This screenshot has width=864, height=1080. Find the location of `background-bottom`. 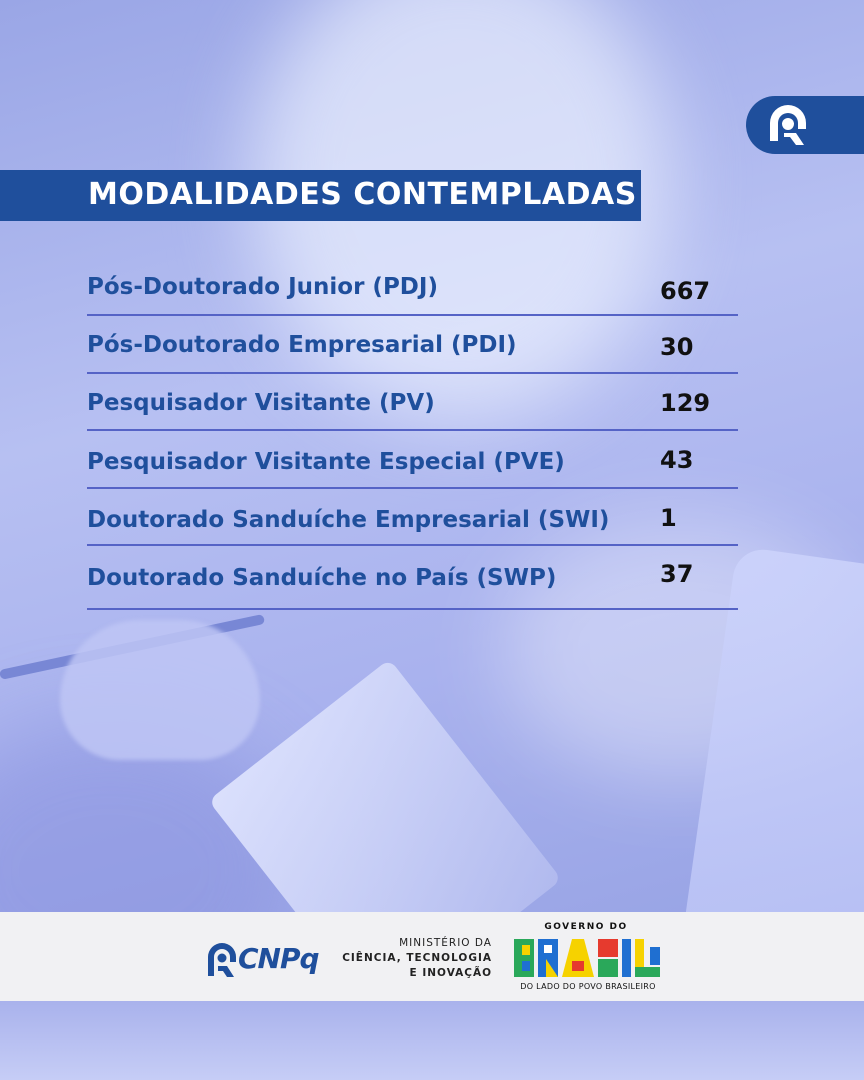

background-bottom is located at coordinates (432, 1040).